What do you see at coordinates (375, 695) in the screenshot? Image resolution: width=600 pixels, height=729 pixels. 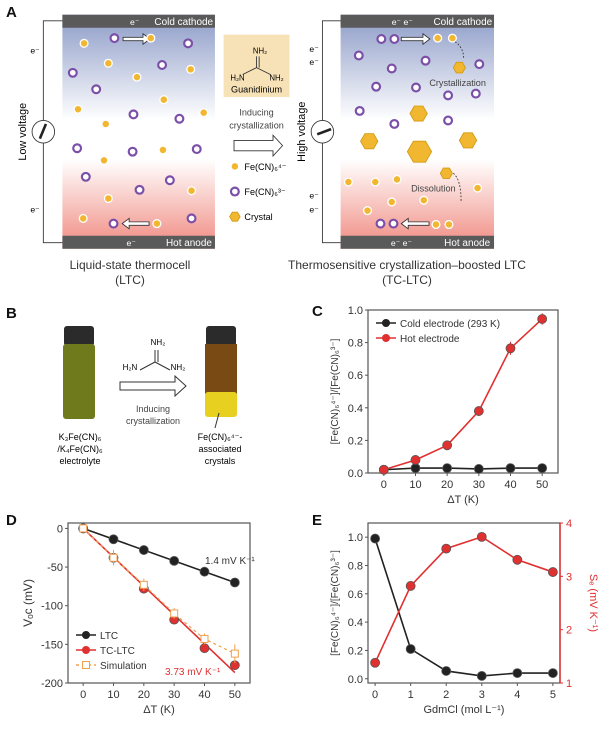 I see `x-tick-label: 0` at bounding box center [375, 695].